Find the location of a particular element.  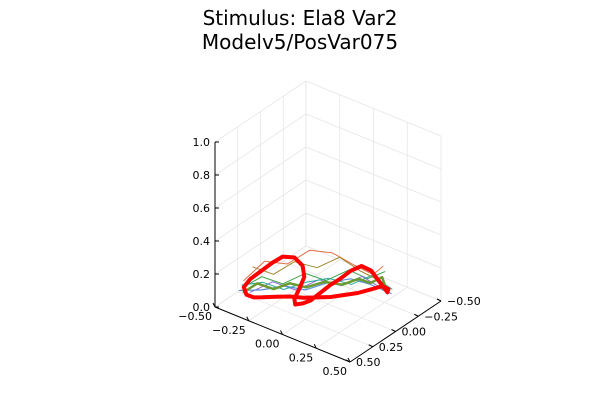

z-tick-label: 1.0 is located at coordinates (202, 142).